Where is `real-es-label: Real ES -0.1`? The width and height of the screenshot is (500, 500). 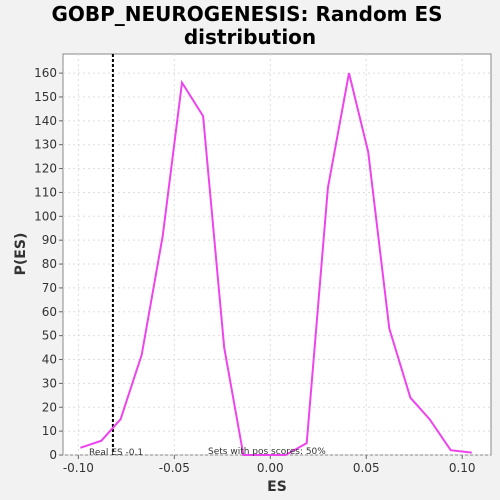
real-es-label: Real ES -0.1 is located at coordinates (116, 453).